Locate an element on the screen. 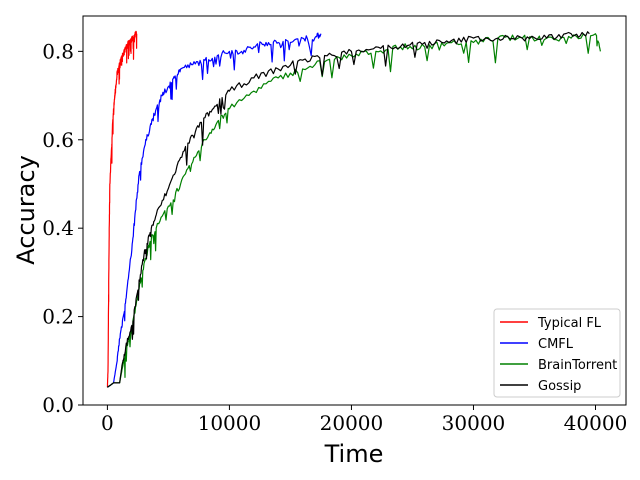 Image resolution: width=640 pixels, height=480 pixels. x-tick-label: 0 is located at coordinates (107, 423).